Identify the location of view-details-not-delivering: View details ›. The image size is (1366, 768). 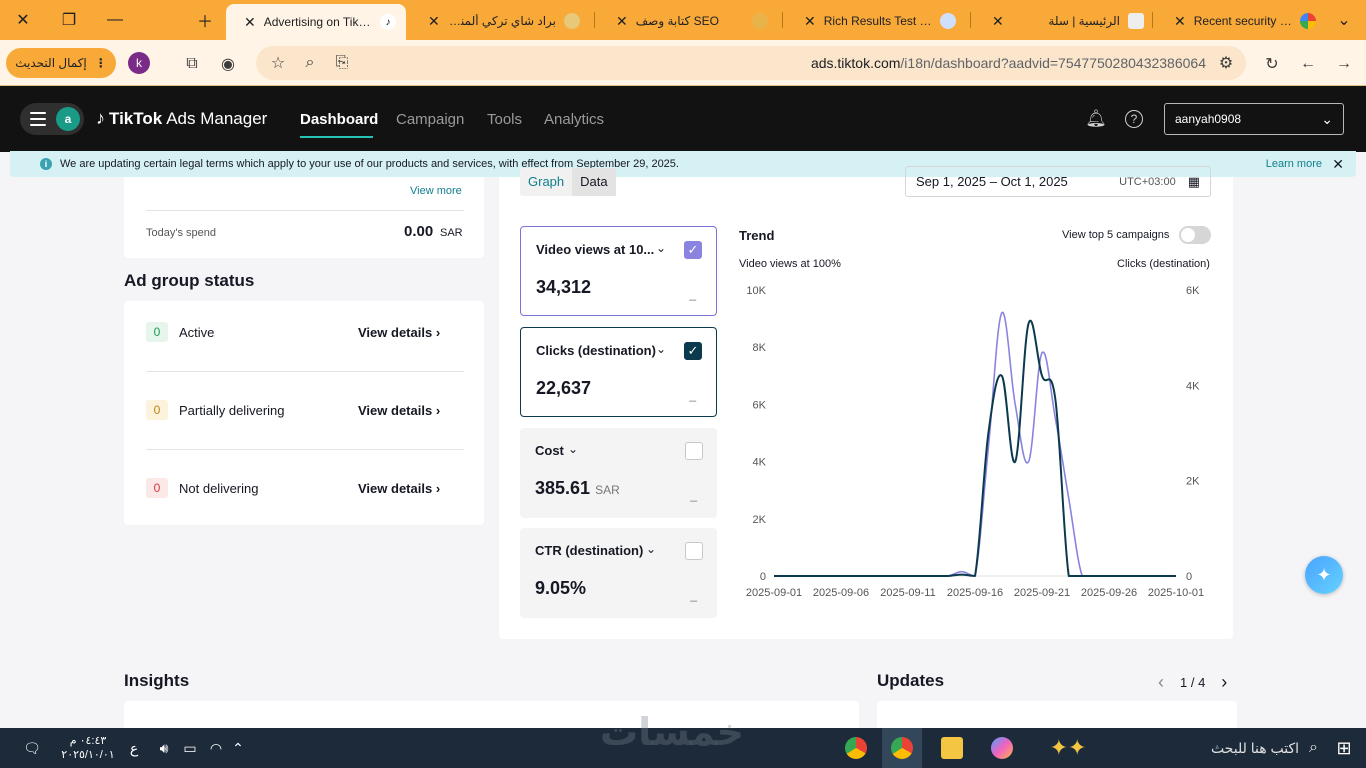
(399, 488).